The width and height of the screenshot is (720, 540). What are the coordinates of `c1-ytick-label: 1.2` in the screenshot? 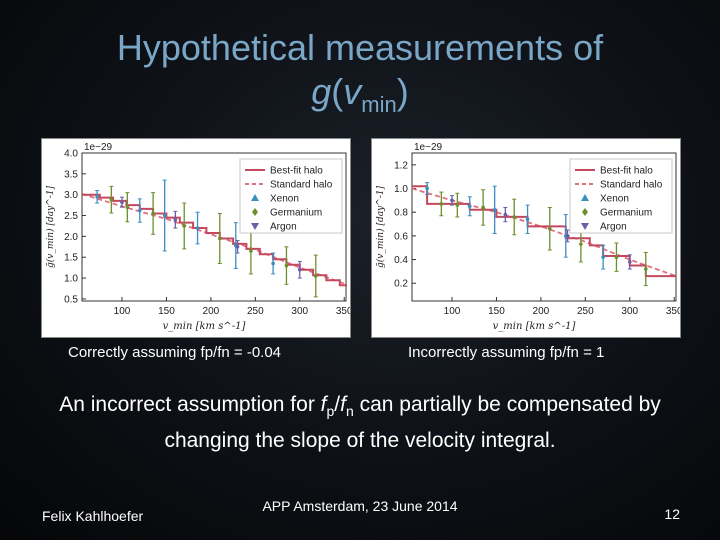 It's located at (401, 165).